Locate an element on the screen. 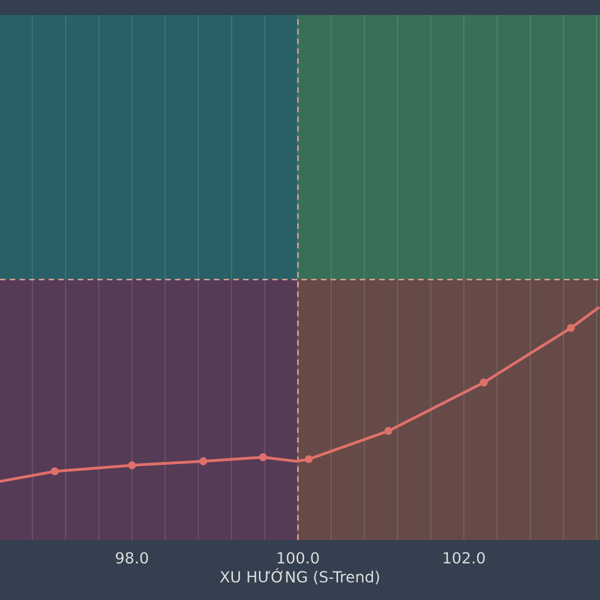  x-tick-label: 102.0 is located at coordinates (464, 558).